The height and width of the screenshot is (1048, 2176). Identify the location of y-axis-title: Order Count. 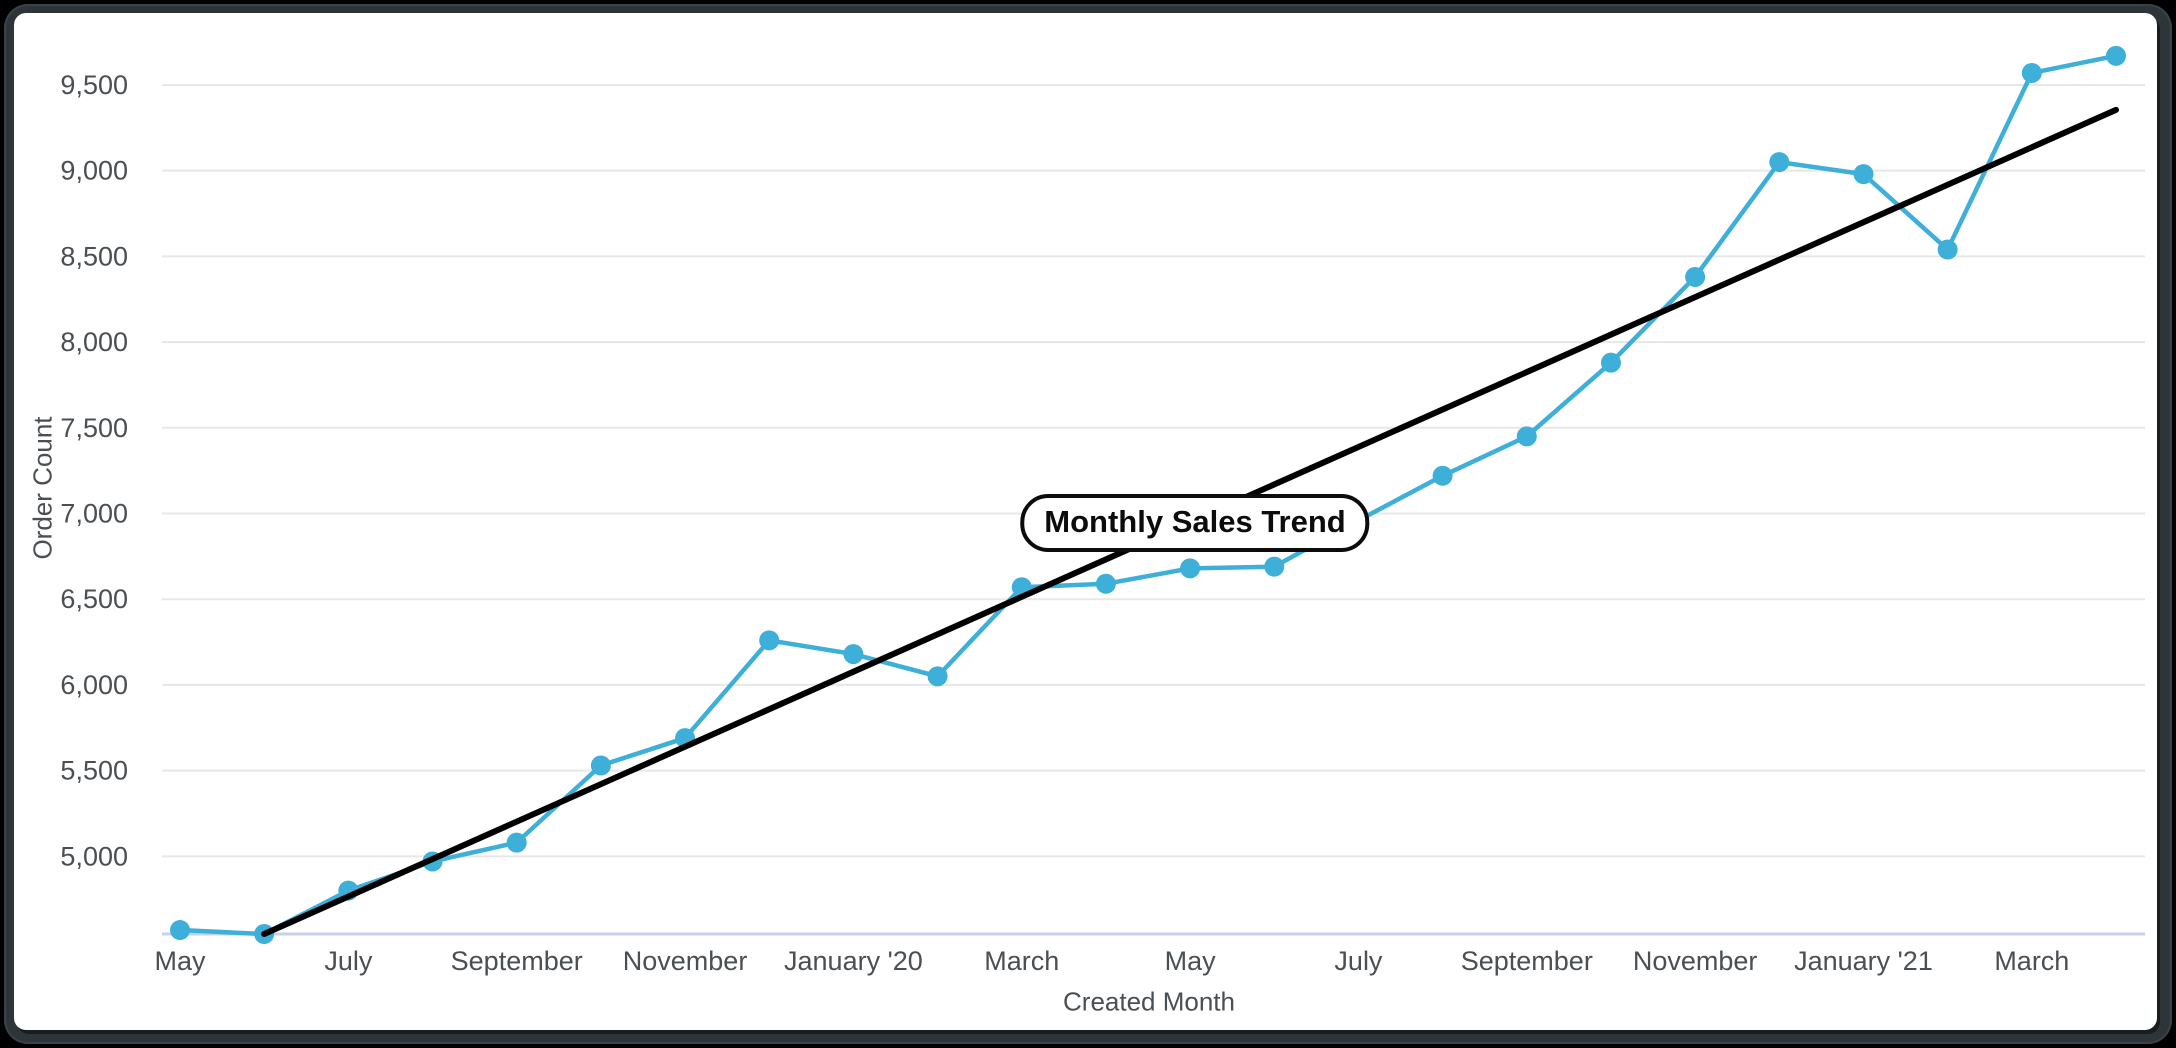
(42, 488).